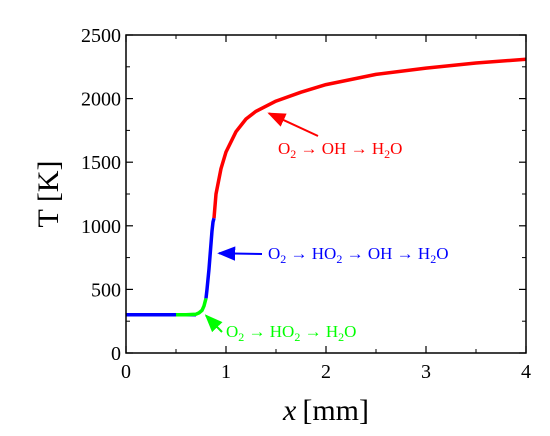  Describe the element at coordinates (386, 253) in the screenshot. I see `blue-pathway-label-part: → OH → H` at that location.